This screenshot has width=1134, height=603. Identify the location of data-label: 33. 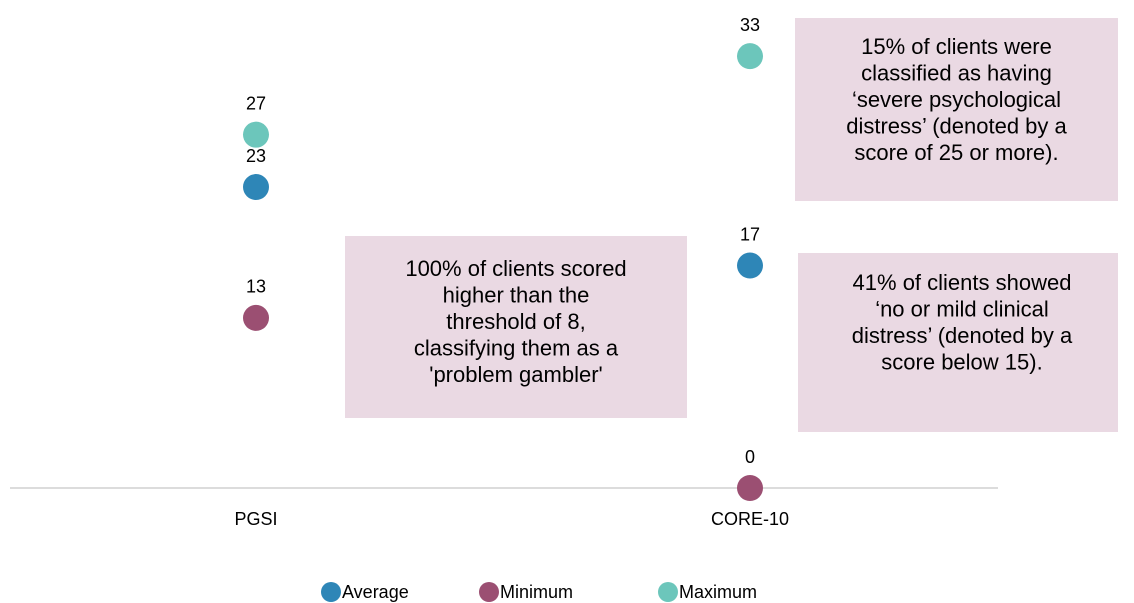
(750, 25).